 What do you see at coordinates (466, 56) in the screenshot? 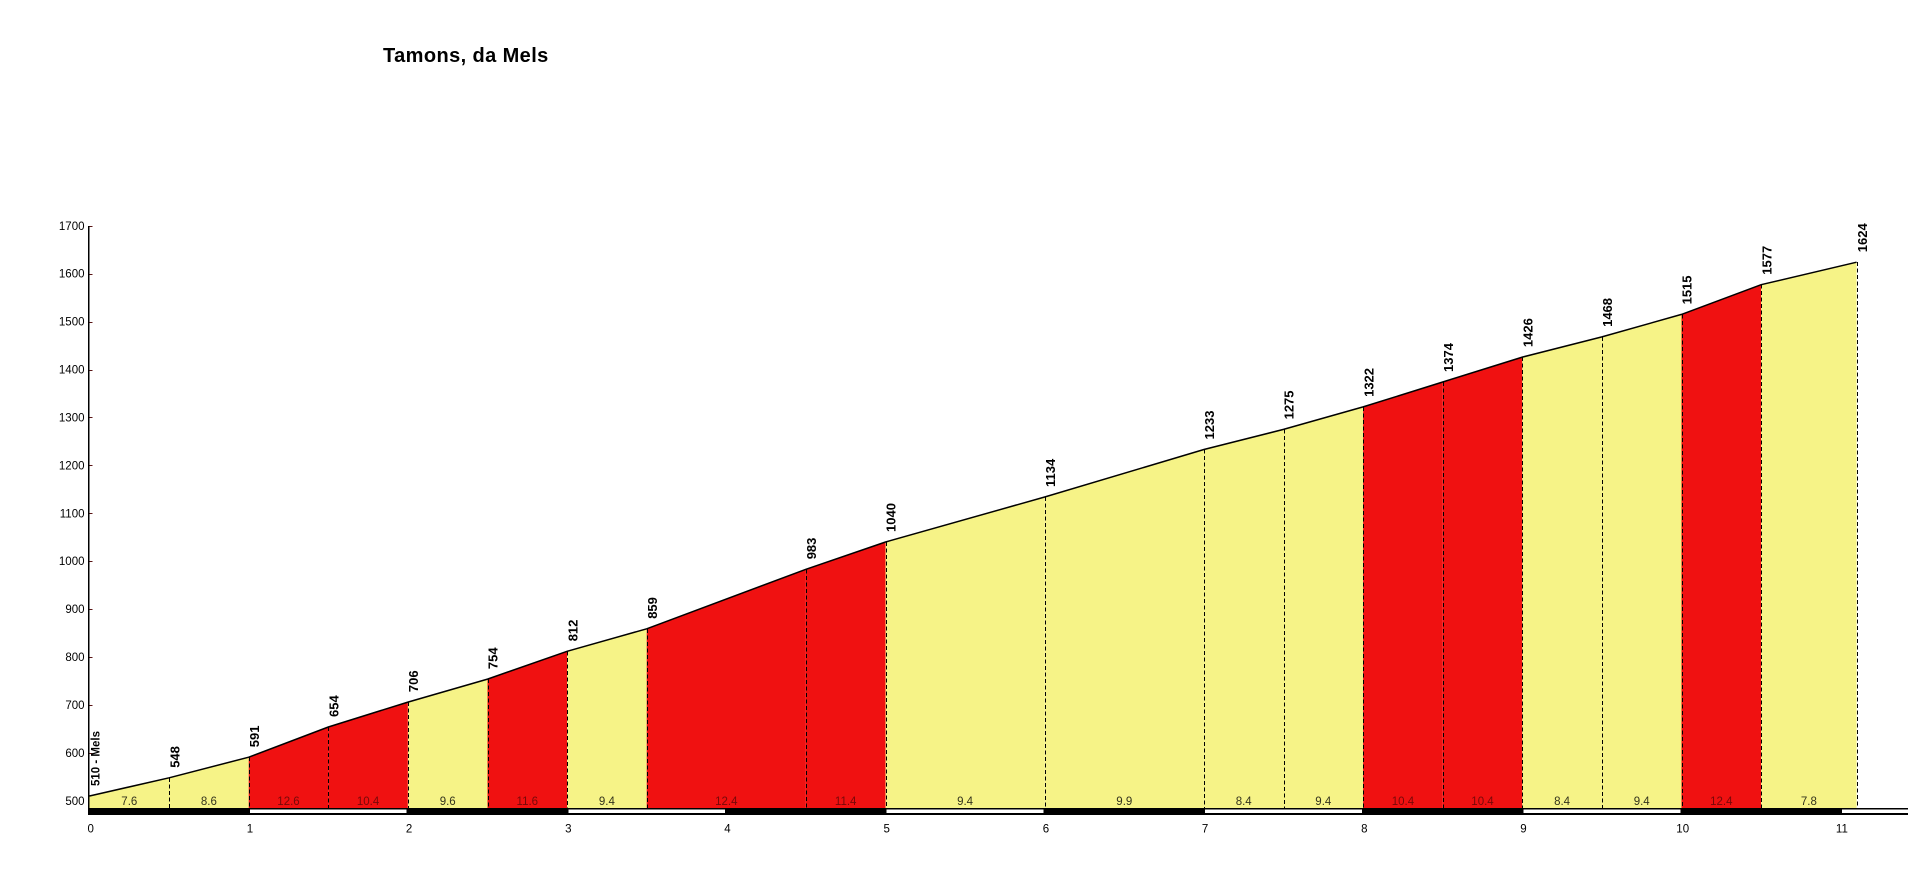
I see `svg-text: Tamons, da Mels` at bounding box center [466, 56].